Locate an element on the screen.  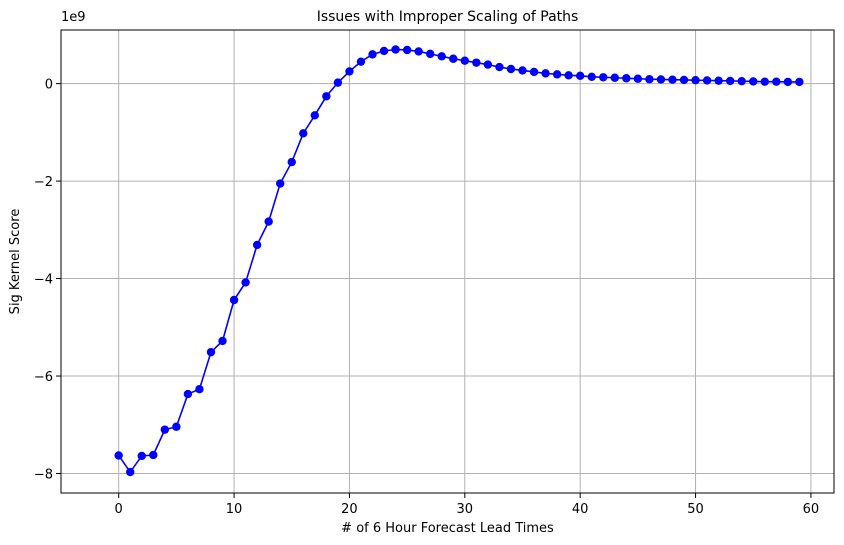
x-tick-label: 10 is located at coordinates (234, 509).